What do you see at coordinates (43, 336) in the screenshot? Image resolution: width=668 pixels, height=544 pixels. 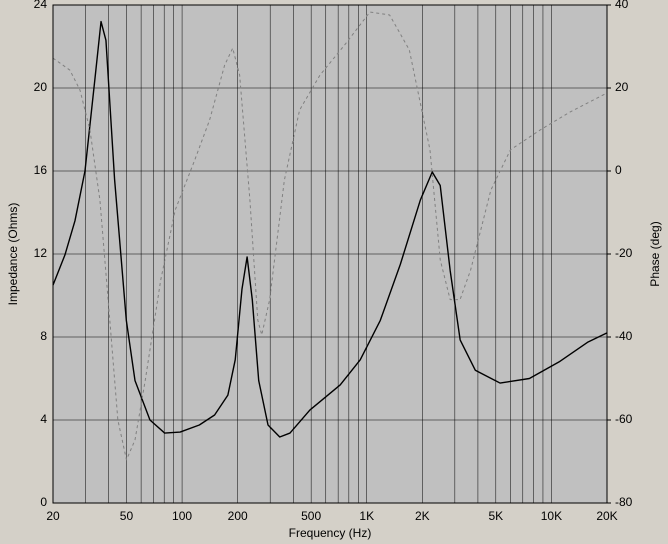 I see `y-tick-label: 8` at bounding box center [43, 336].